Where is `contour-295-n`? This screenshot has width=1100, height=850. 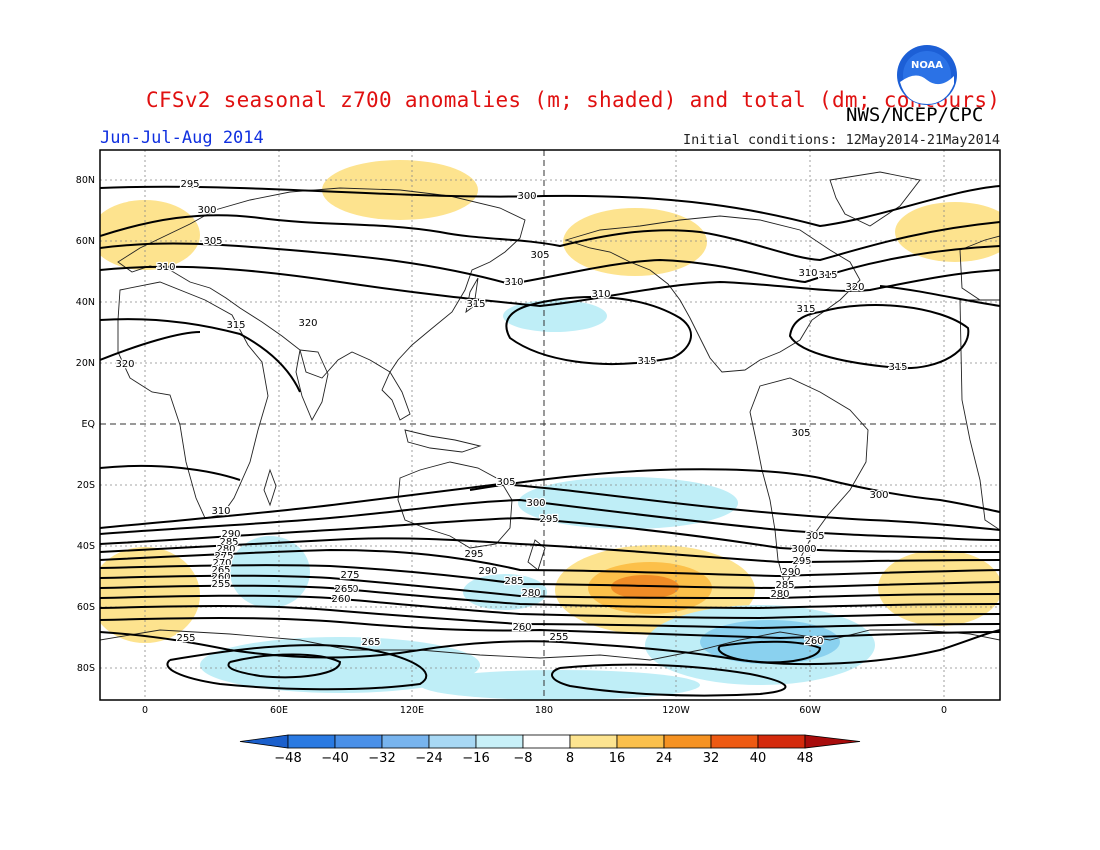
contour-295-n is located at coordinates (550, 206).